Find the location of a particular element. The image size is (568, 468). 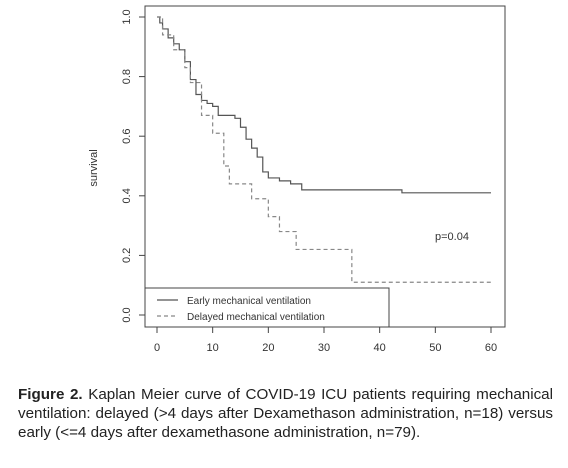

x-tick-label: 40 is located at coordinates (380, 348).